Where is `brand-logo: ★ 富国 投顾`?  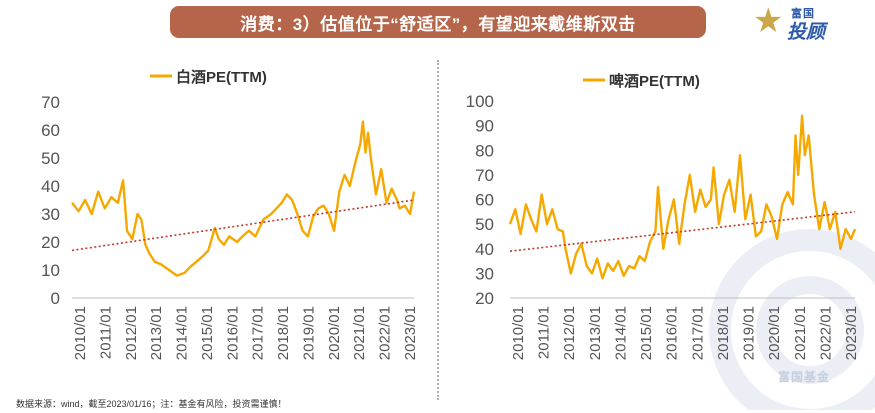
brand-logo: ★ 富国 投顾 is located at coordinates (813, 23).